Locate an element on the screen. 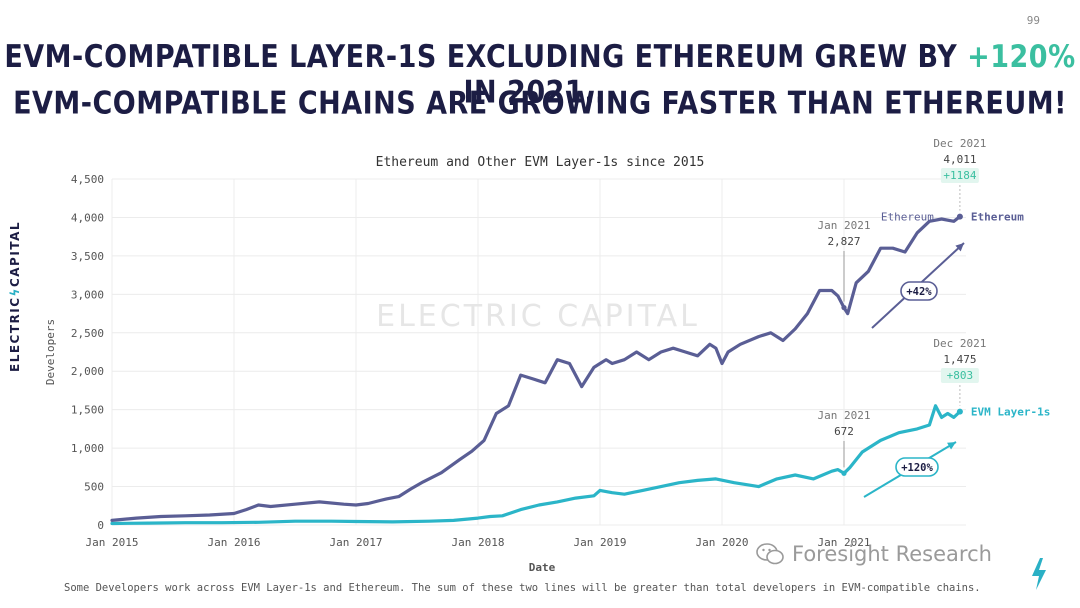 This screenshot has height=608, width=1080. growth-pill-label: +120% is located at coordinates (917, 468).